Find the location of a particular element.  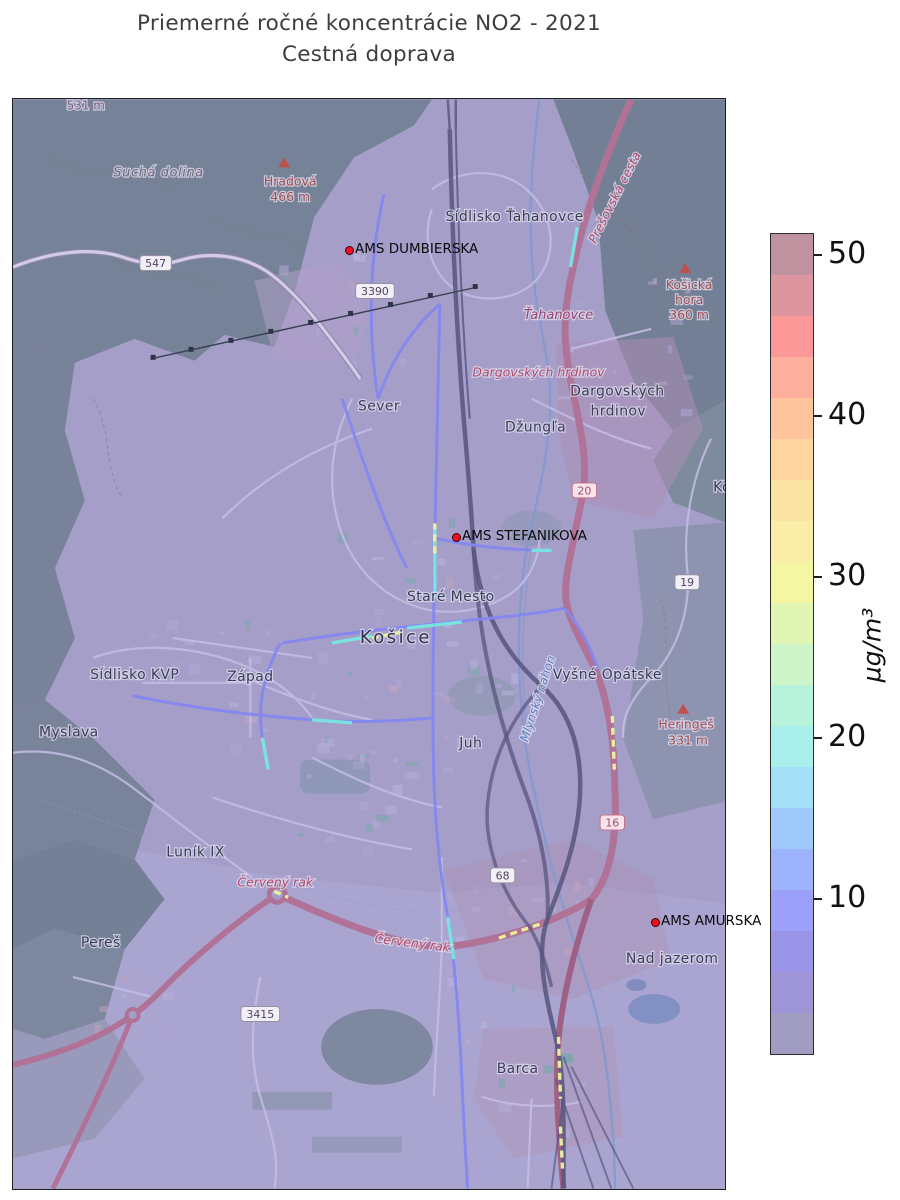

highway-presovska is located at coordinates (598, 500).